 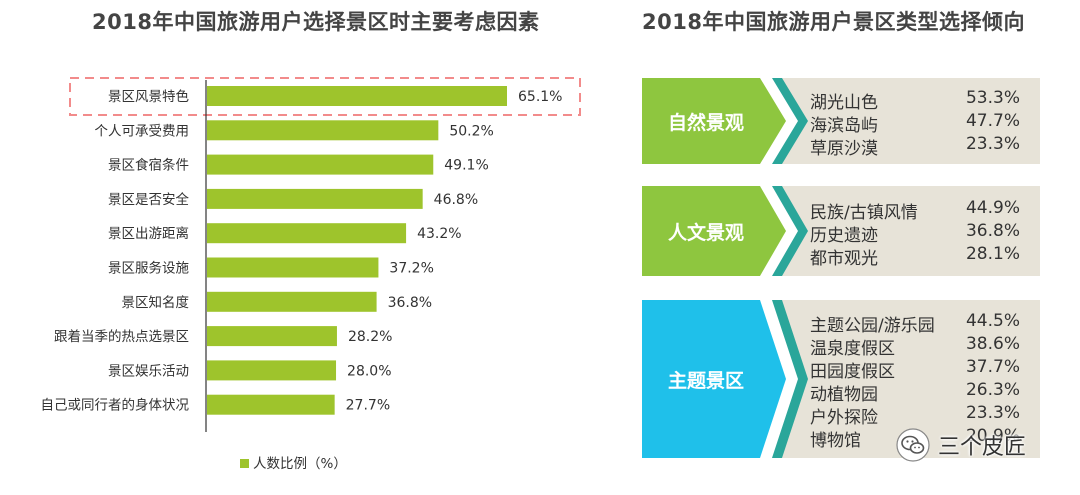 What do you see at coordinates (992, 253) in the screenshot?
I see `scenic-item-value: 28.1%` at bounding box center [992, 253].